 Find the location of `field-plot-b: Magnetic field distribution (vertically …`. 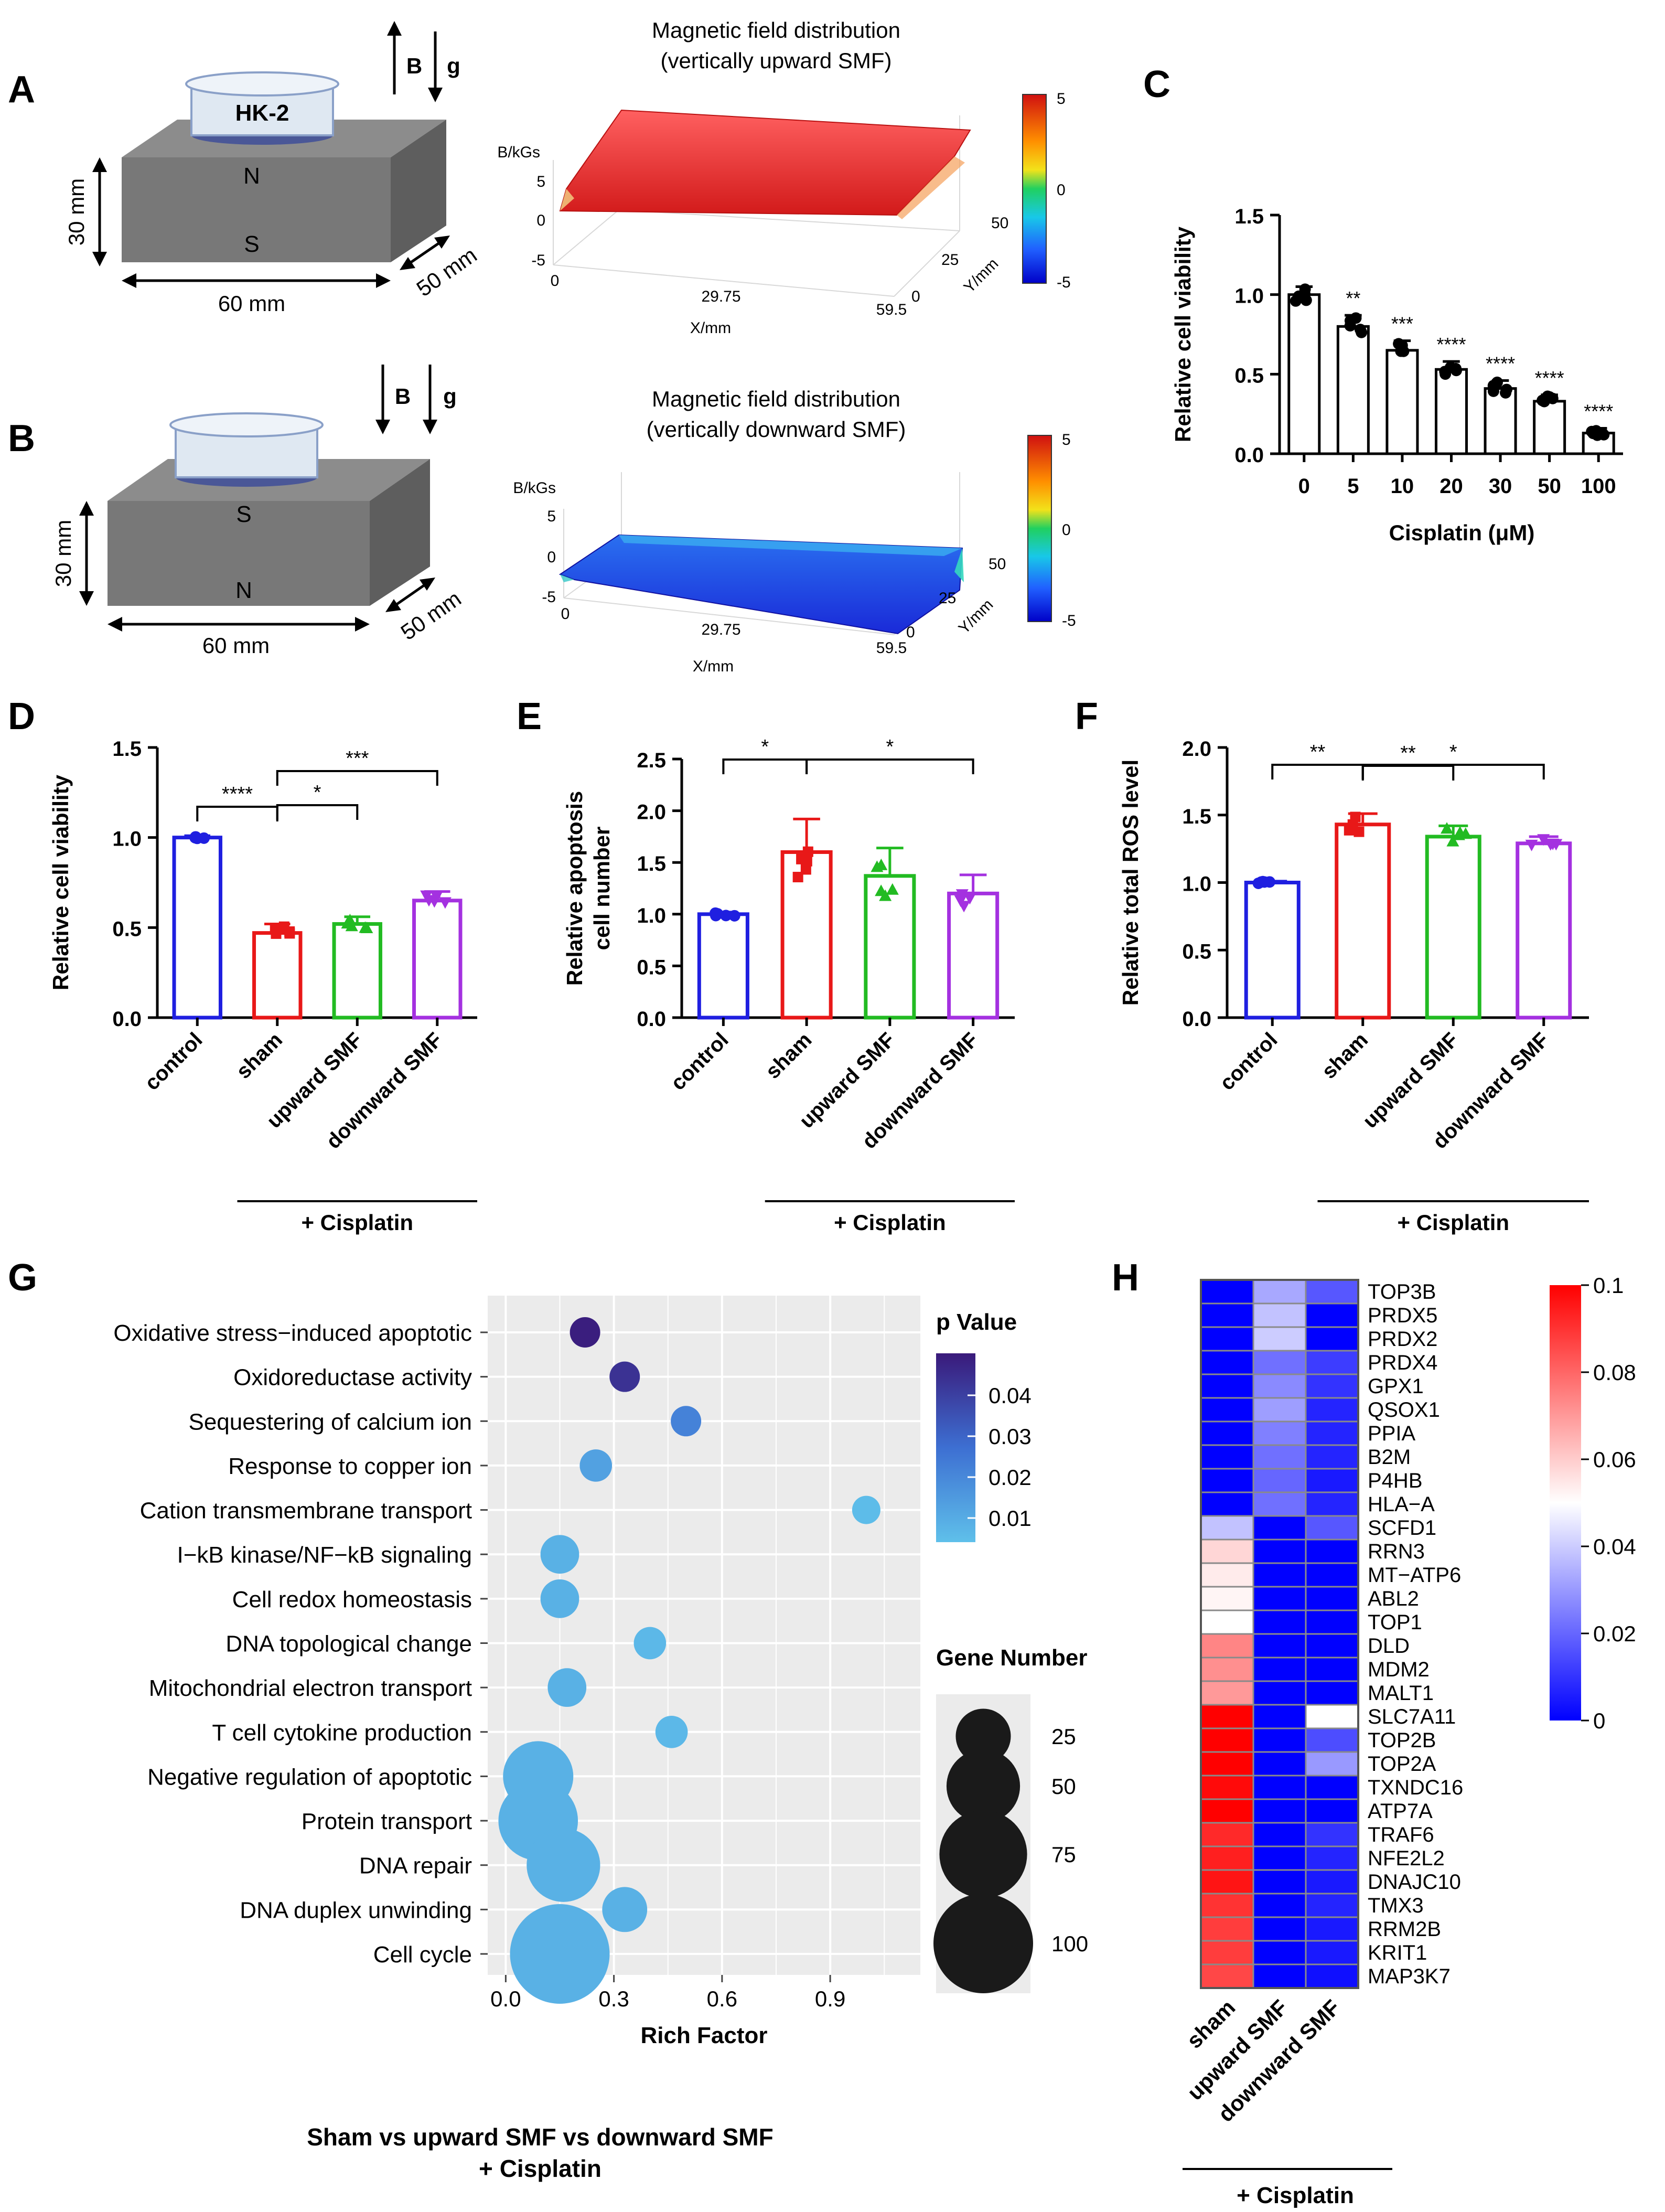

field-plot-b: Magnetic field distribution (vertically … is located at coordinates (794, 531).